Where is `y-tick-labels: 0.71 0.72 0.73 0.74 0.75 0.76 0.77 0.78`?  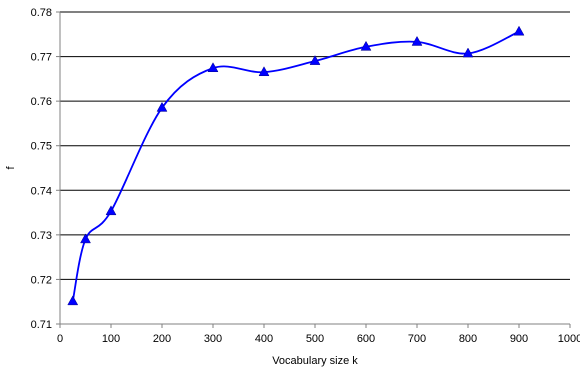 y-tick-labels: 0.71 0.72 0.73 0.74 0.75 0.76 0.77 0.78 is located at coordinates (41, 169).